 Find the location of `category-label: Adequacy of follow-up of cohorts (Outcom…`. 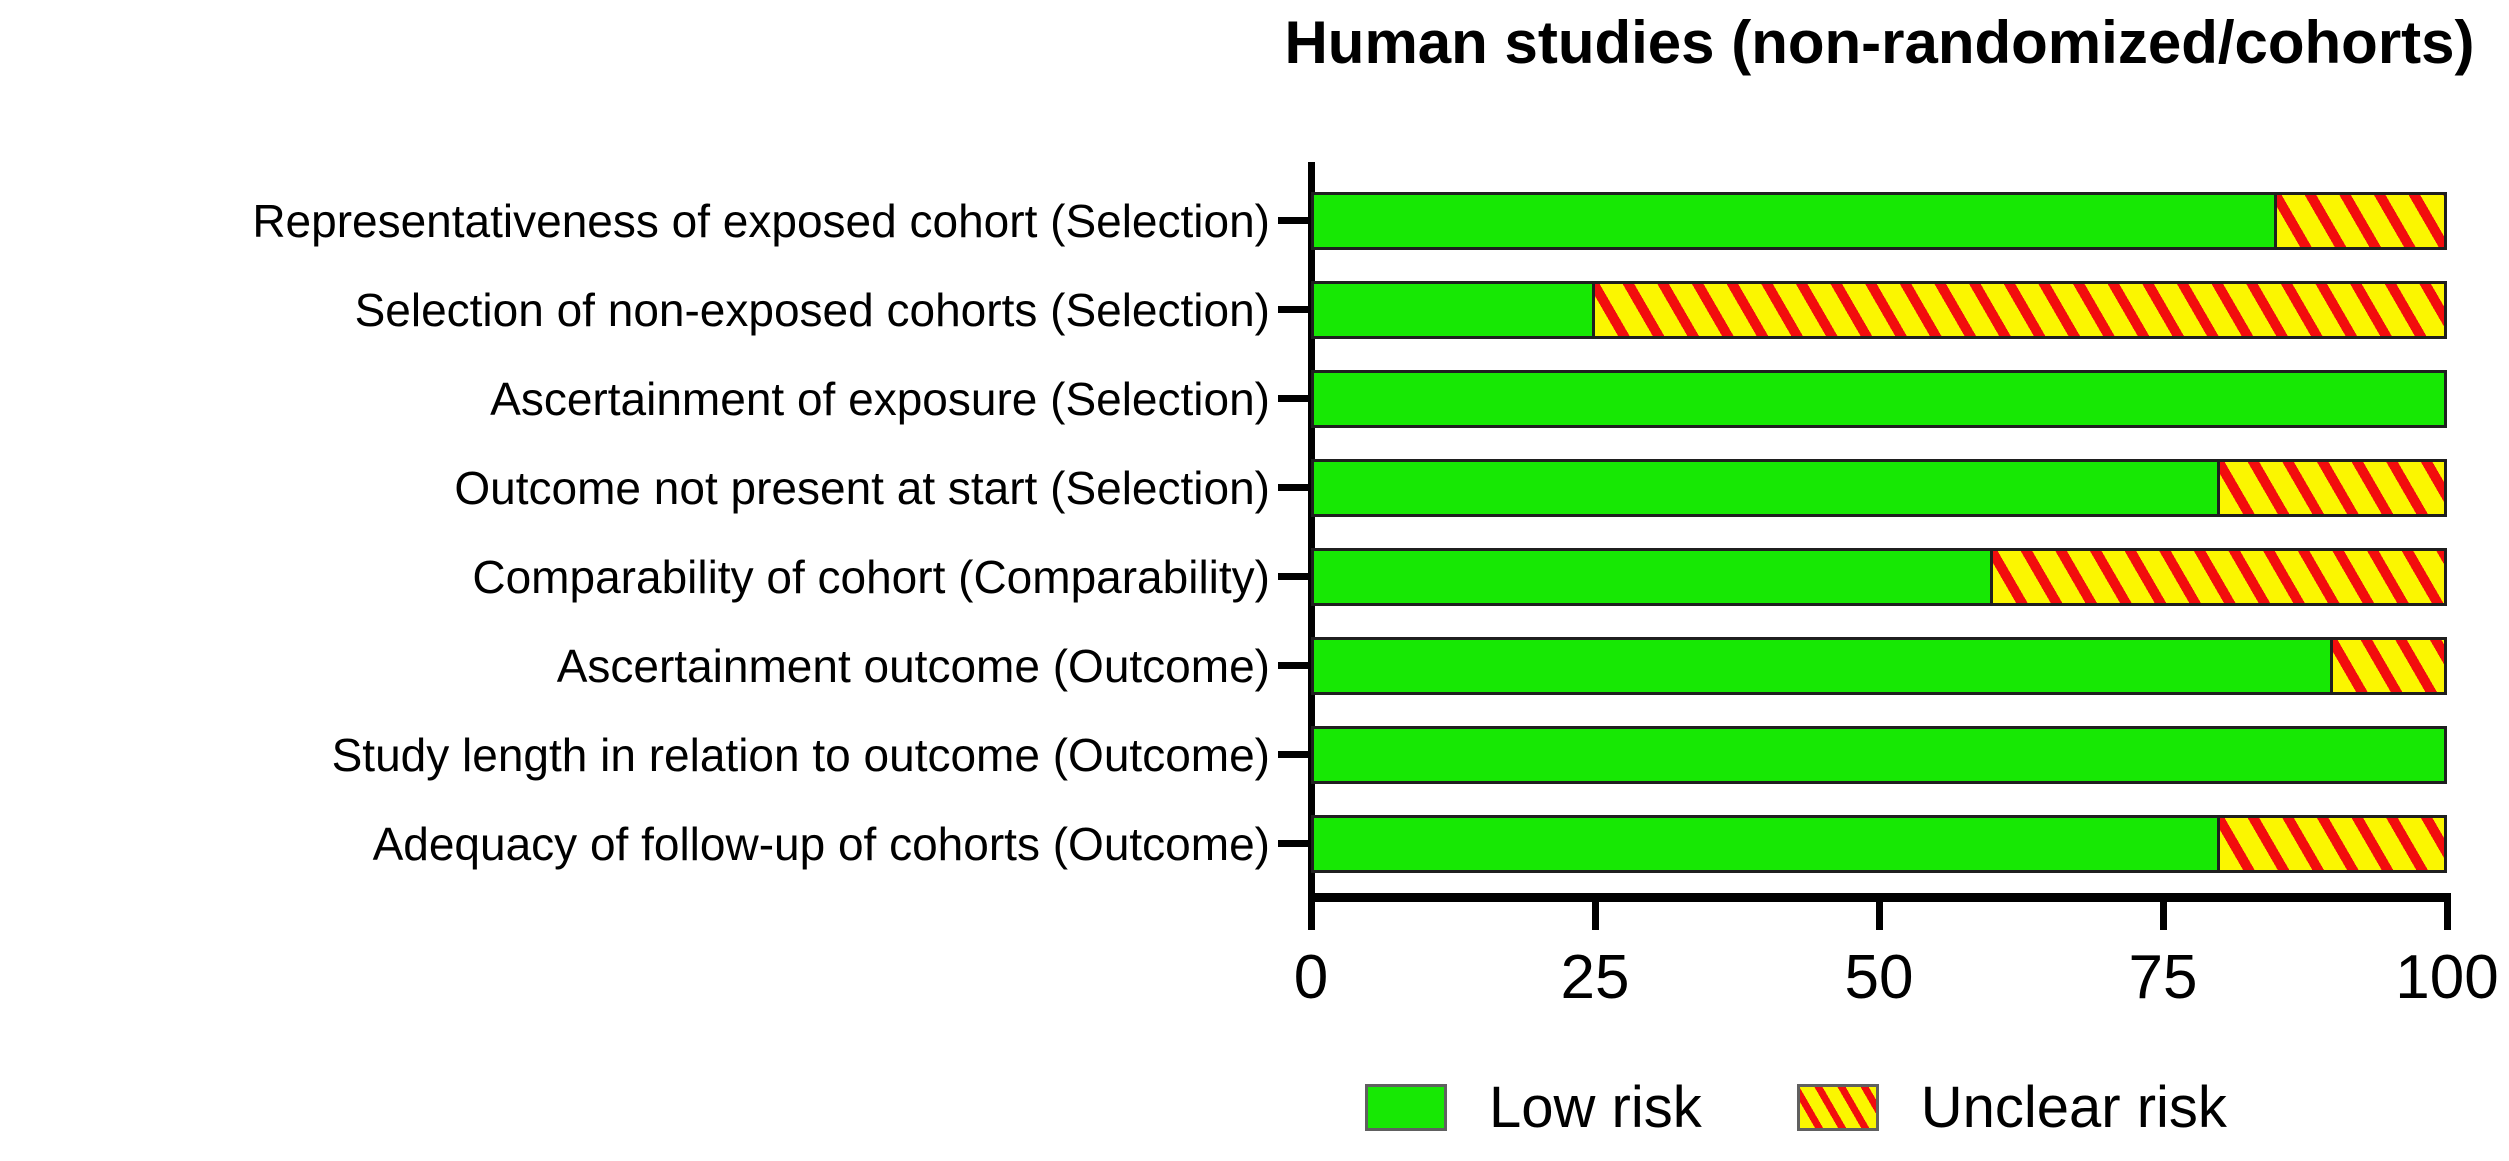

category-label: Adequacy of follow-up of cohorts (Outcom… is located at coordinates (821, 844).